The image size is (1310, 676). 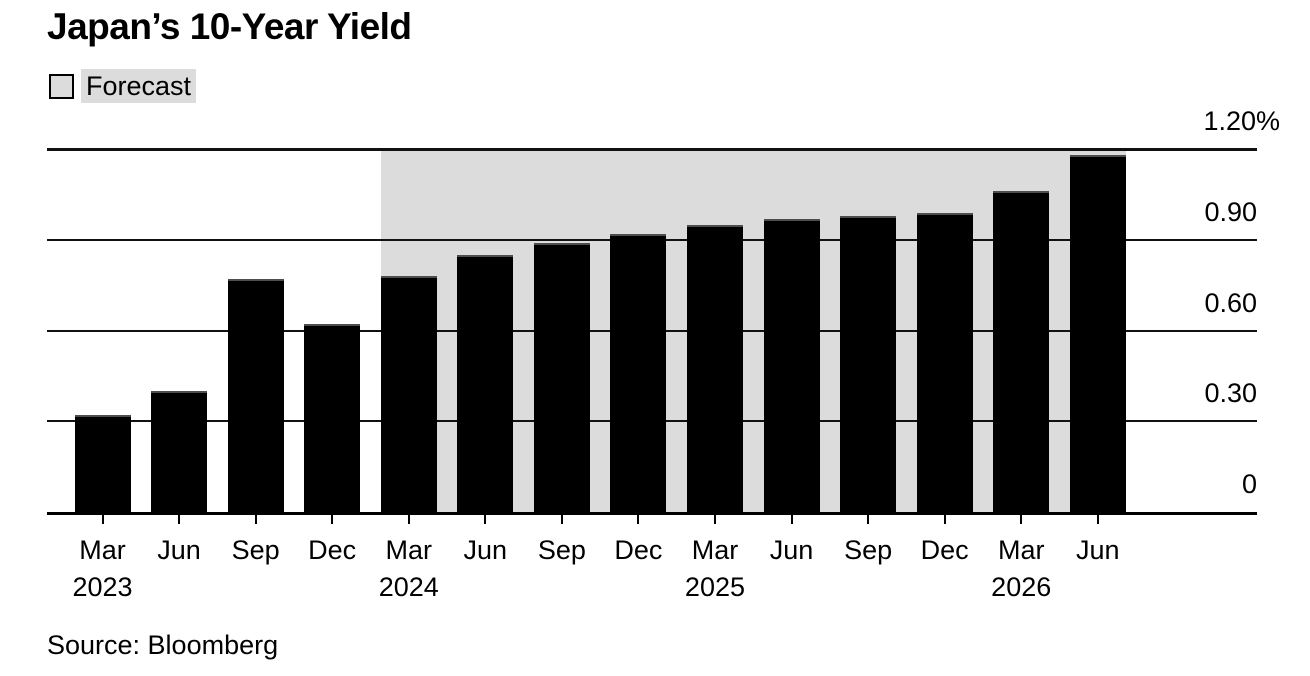 What do you see at coordinates (868, 363) in the screenshot?
I see `bar-sep-2025` at bounding box center [868, 363].